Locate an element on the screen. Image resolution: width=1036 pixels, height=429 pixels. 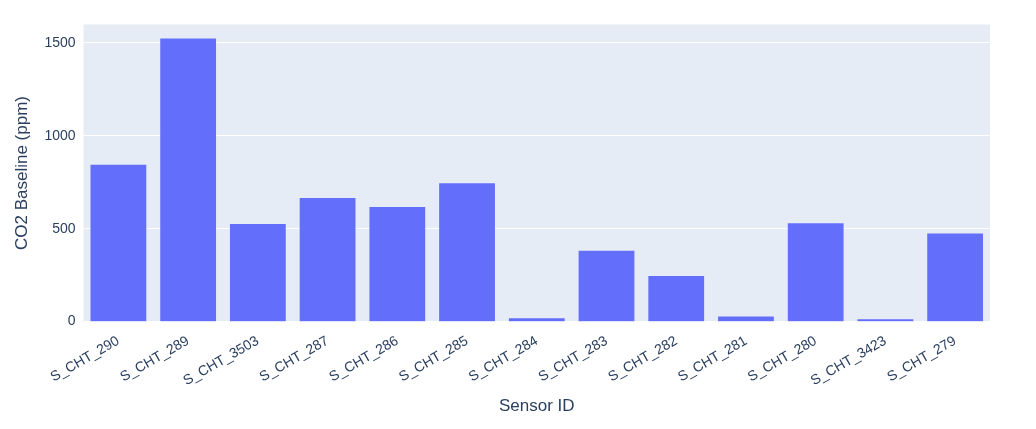
y-tick-label: 1500 is located at coordinates (60, 41).